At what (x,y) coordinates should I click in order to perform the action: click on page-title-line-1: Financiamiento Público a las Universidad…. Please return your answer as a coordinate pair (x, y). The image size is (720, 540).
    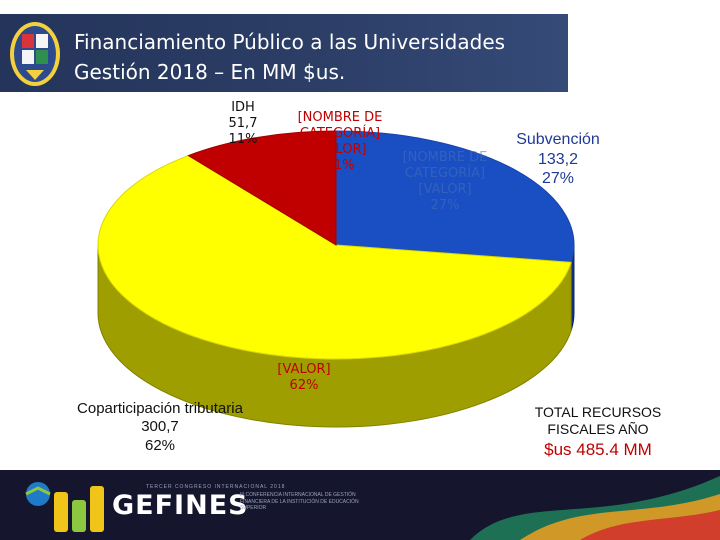
    Looking at the image, I should click on (290, 42).